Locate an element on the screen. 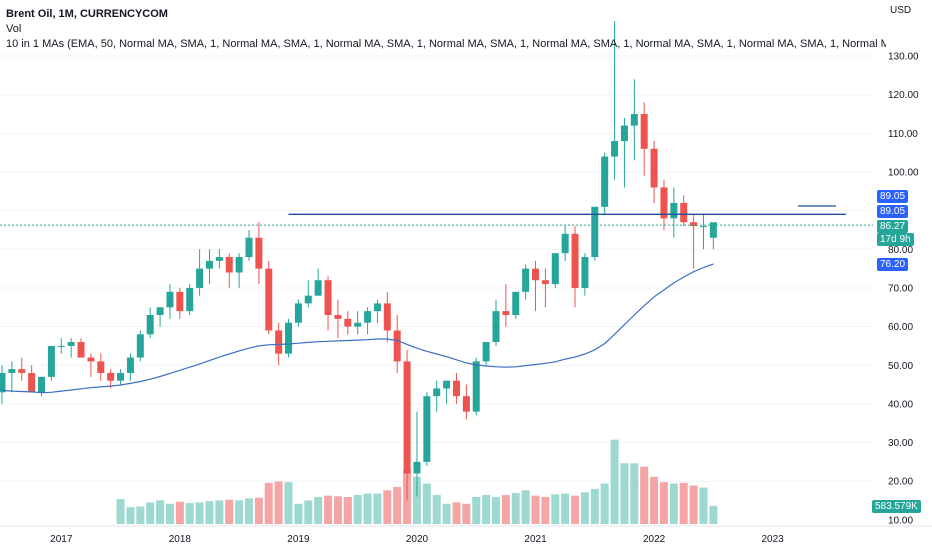 This screenshot has height=550, width=932. upper-level-tag-2: 89.05 is located at coordinates (893, 211).